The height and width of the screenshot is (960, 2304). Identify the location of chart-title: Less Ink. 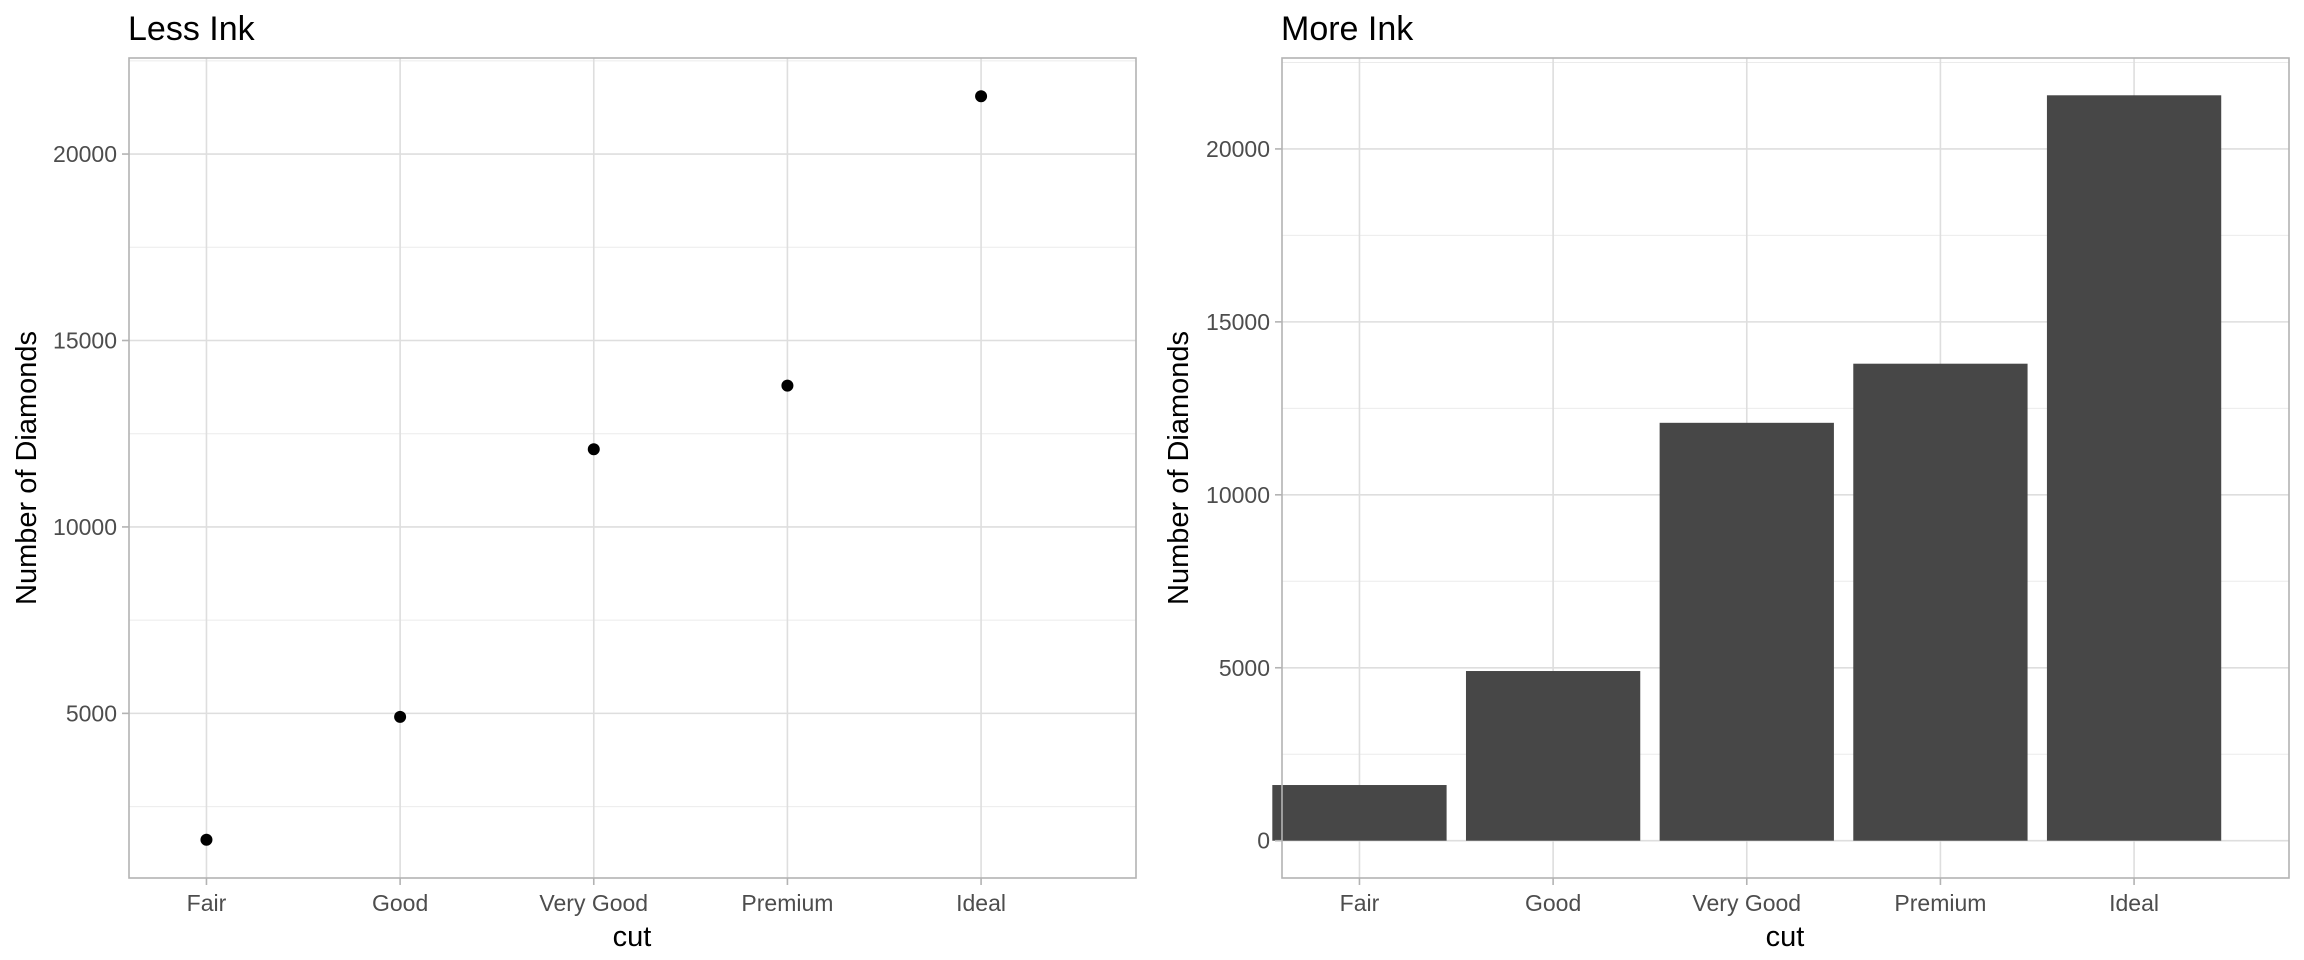
(192, 29).